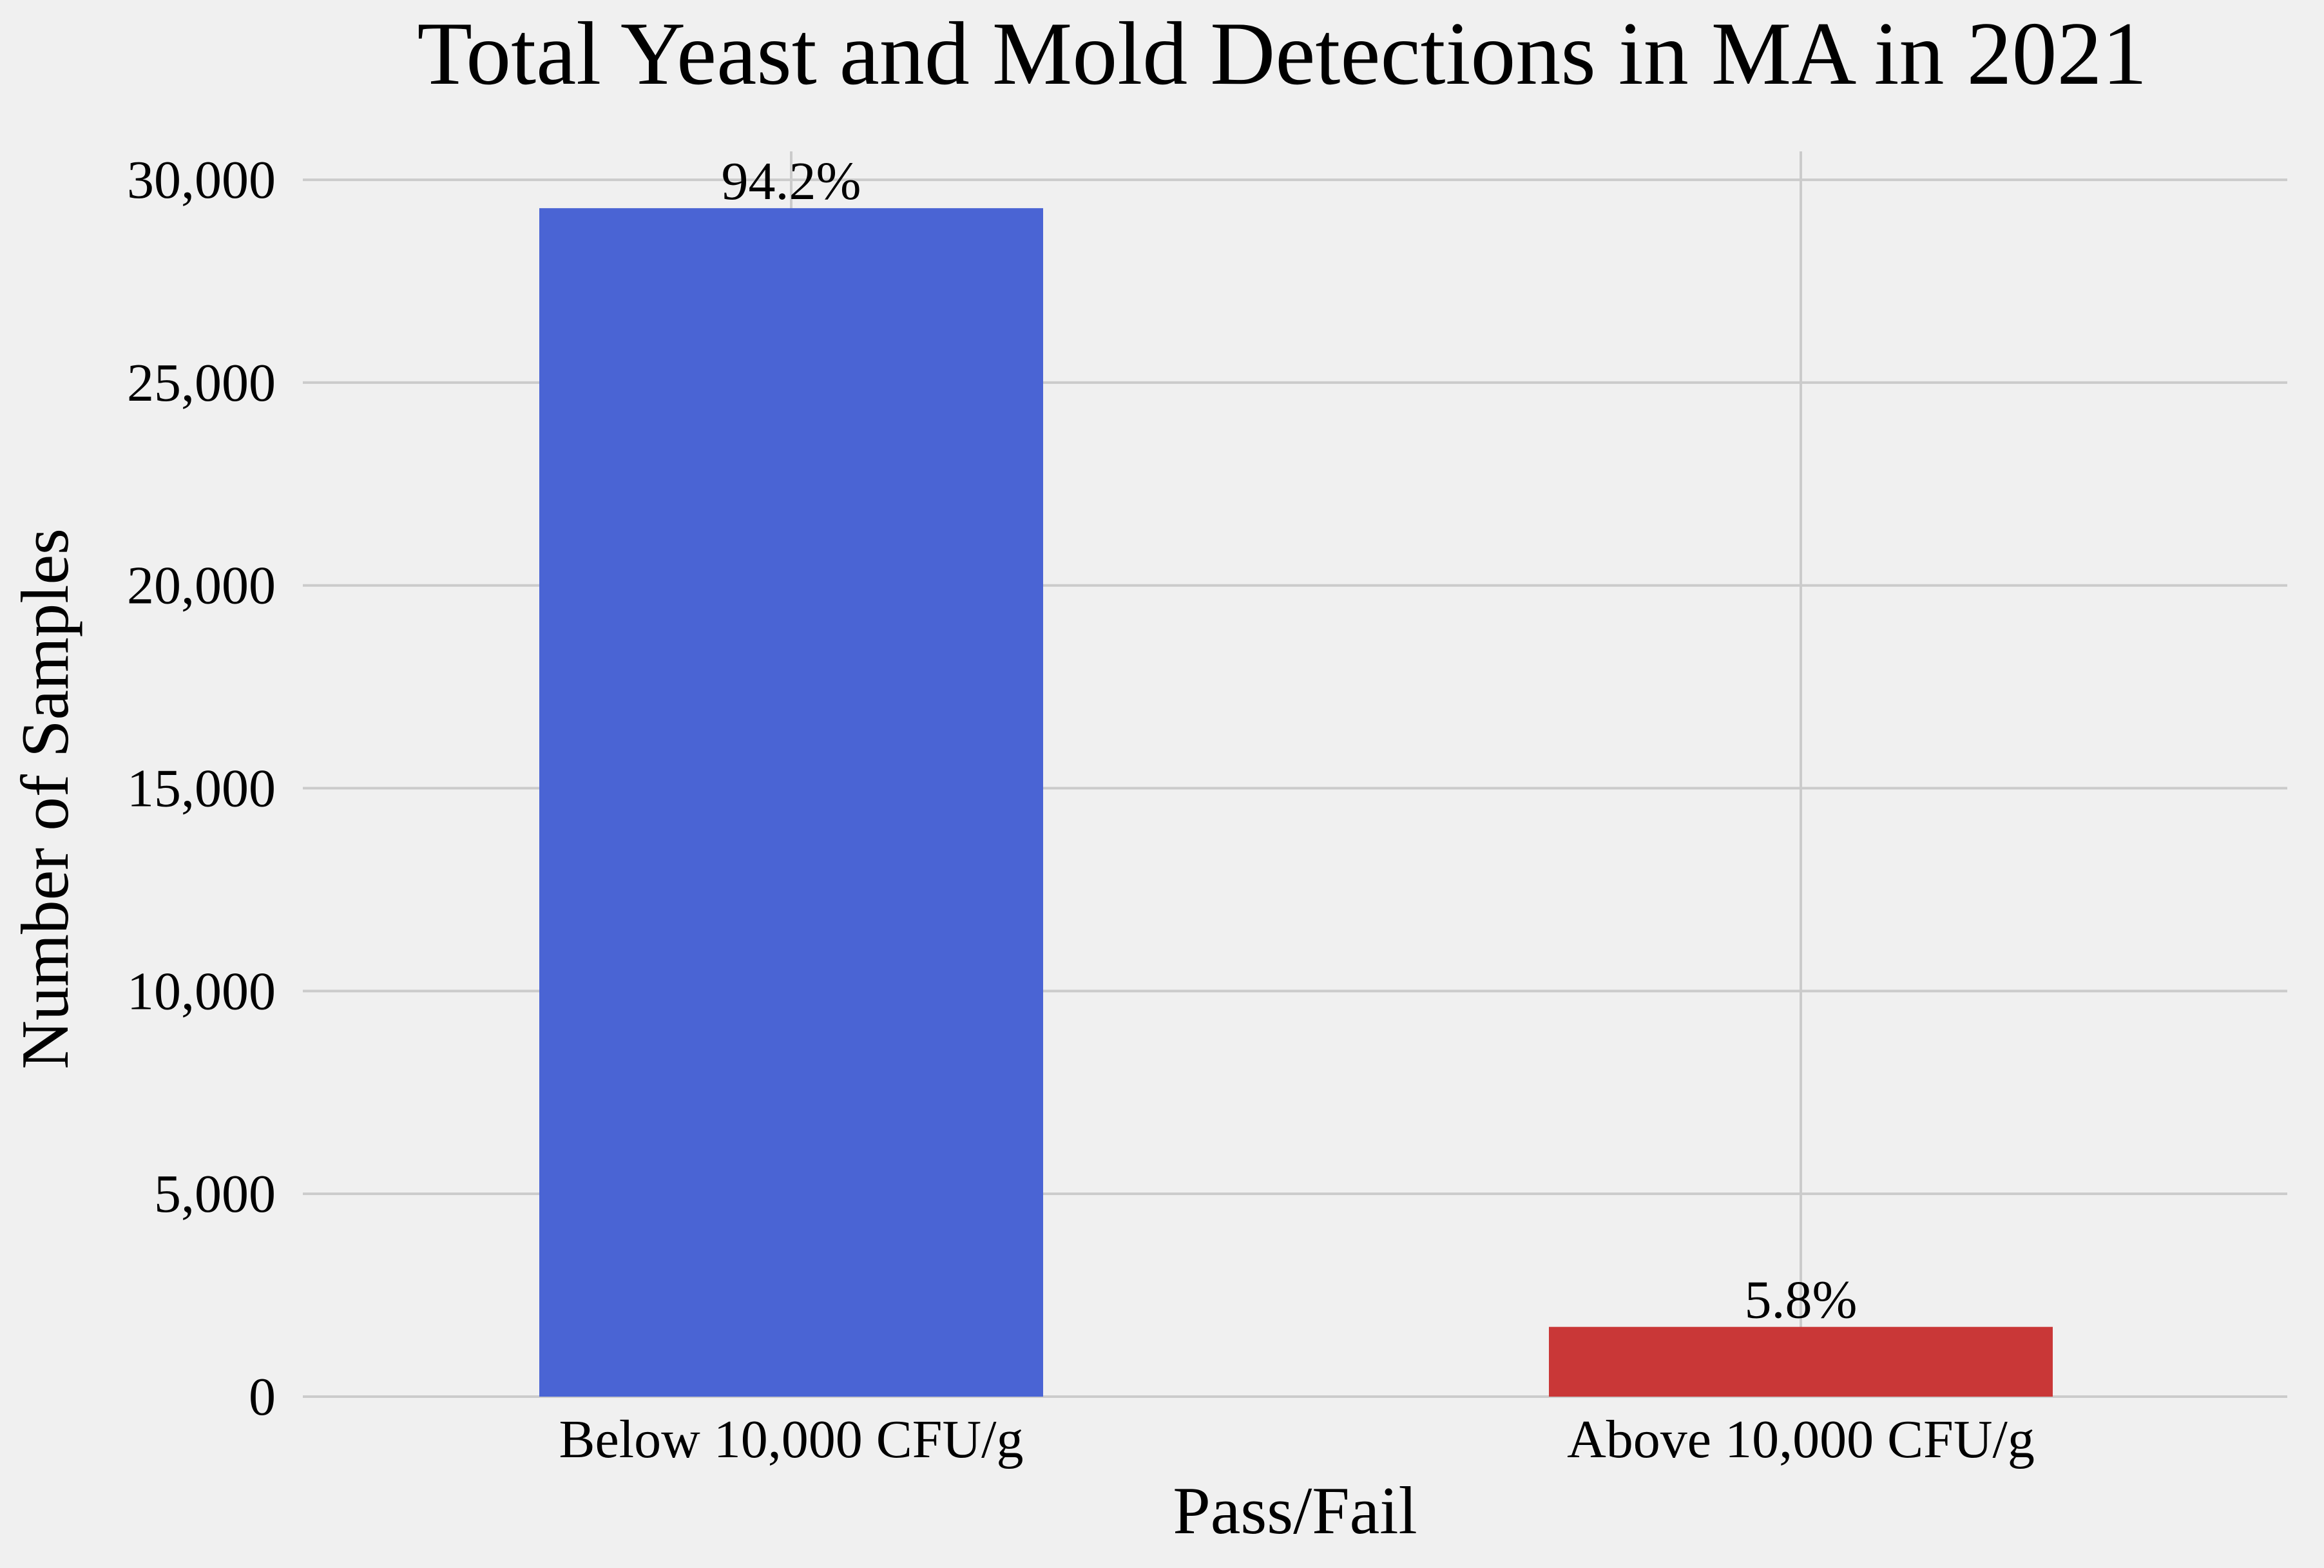 The width and height of the screenshot is (2324, 1568). I want to click on y-tick-label: 30,000, so click(201, 180).